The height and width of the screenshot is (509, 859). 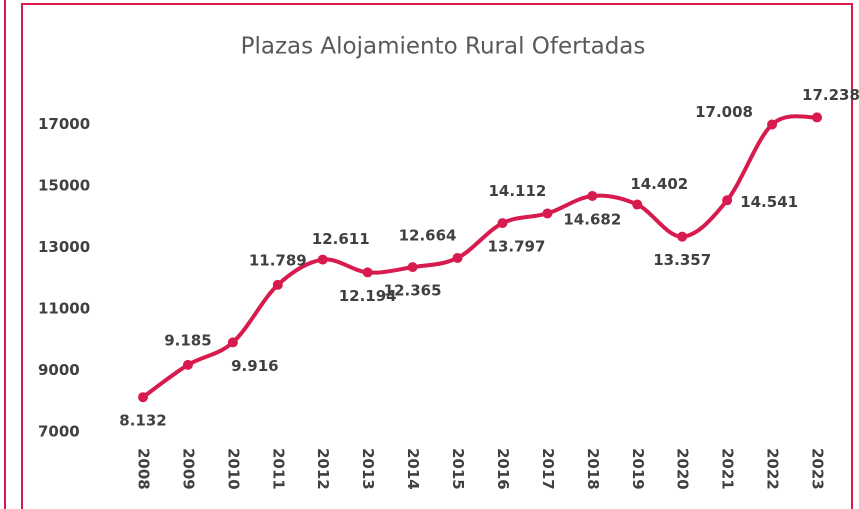 I want to click on data-label: 11.789, so click(x=278, y=260).